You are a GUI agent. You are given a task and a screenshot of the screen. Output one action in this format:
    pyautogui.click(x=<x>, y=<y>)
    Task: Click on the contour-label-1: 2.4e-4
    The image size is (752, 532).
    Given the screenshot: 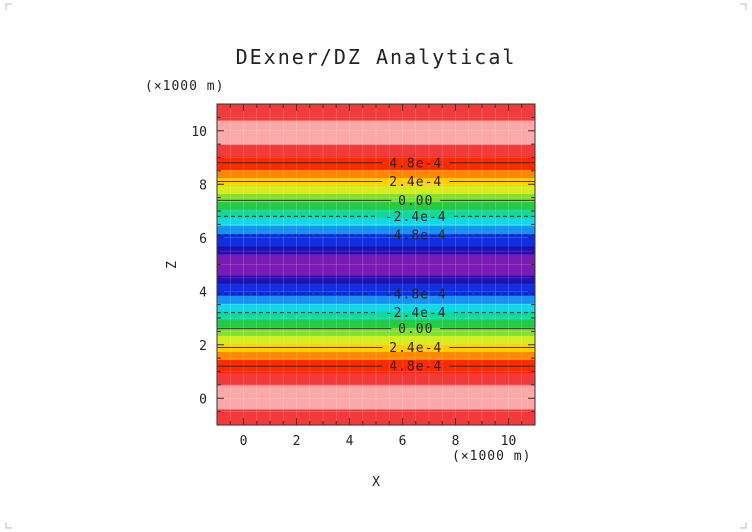 What is the action you would take?
    pyautogui.click(x=415, y=182)
    